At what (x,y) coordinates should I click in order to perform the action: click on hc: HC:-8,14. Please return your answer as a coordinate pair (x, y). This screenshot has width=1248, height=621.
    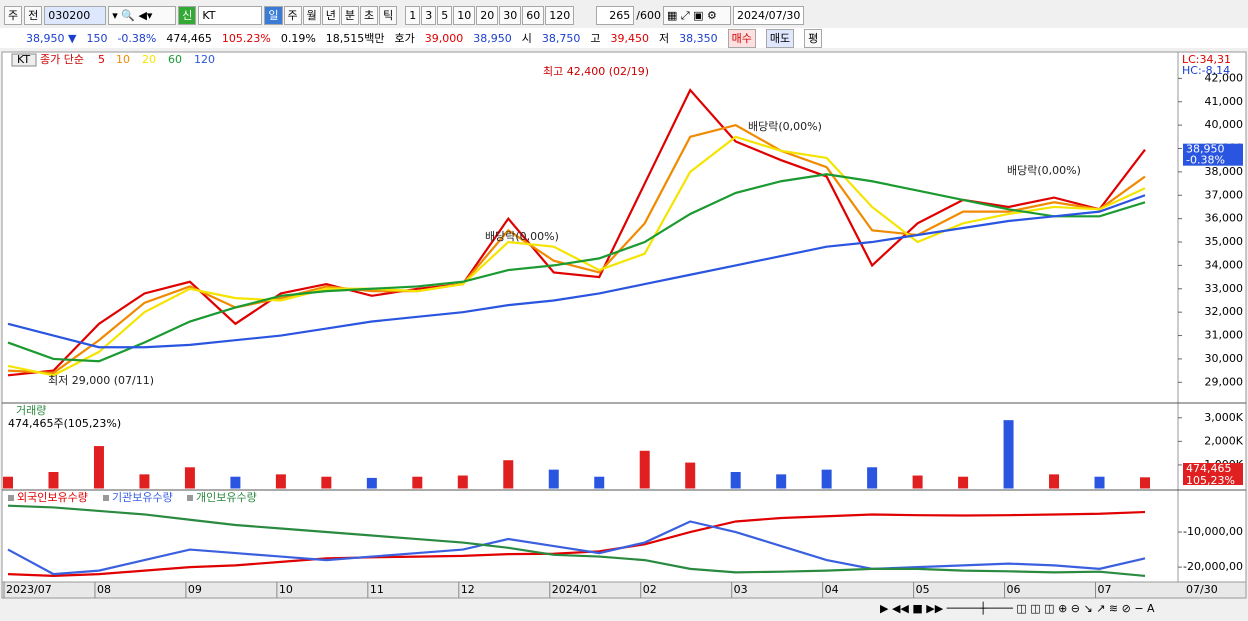
    Looking at the image, I should click on (1206, 70).